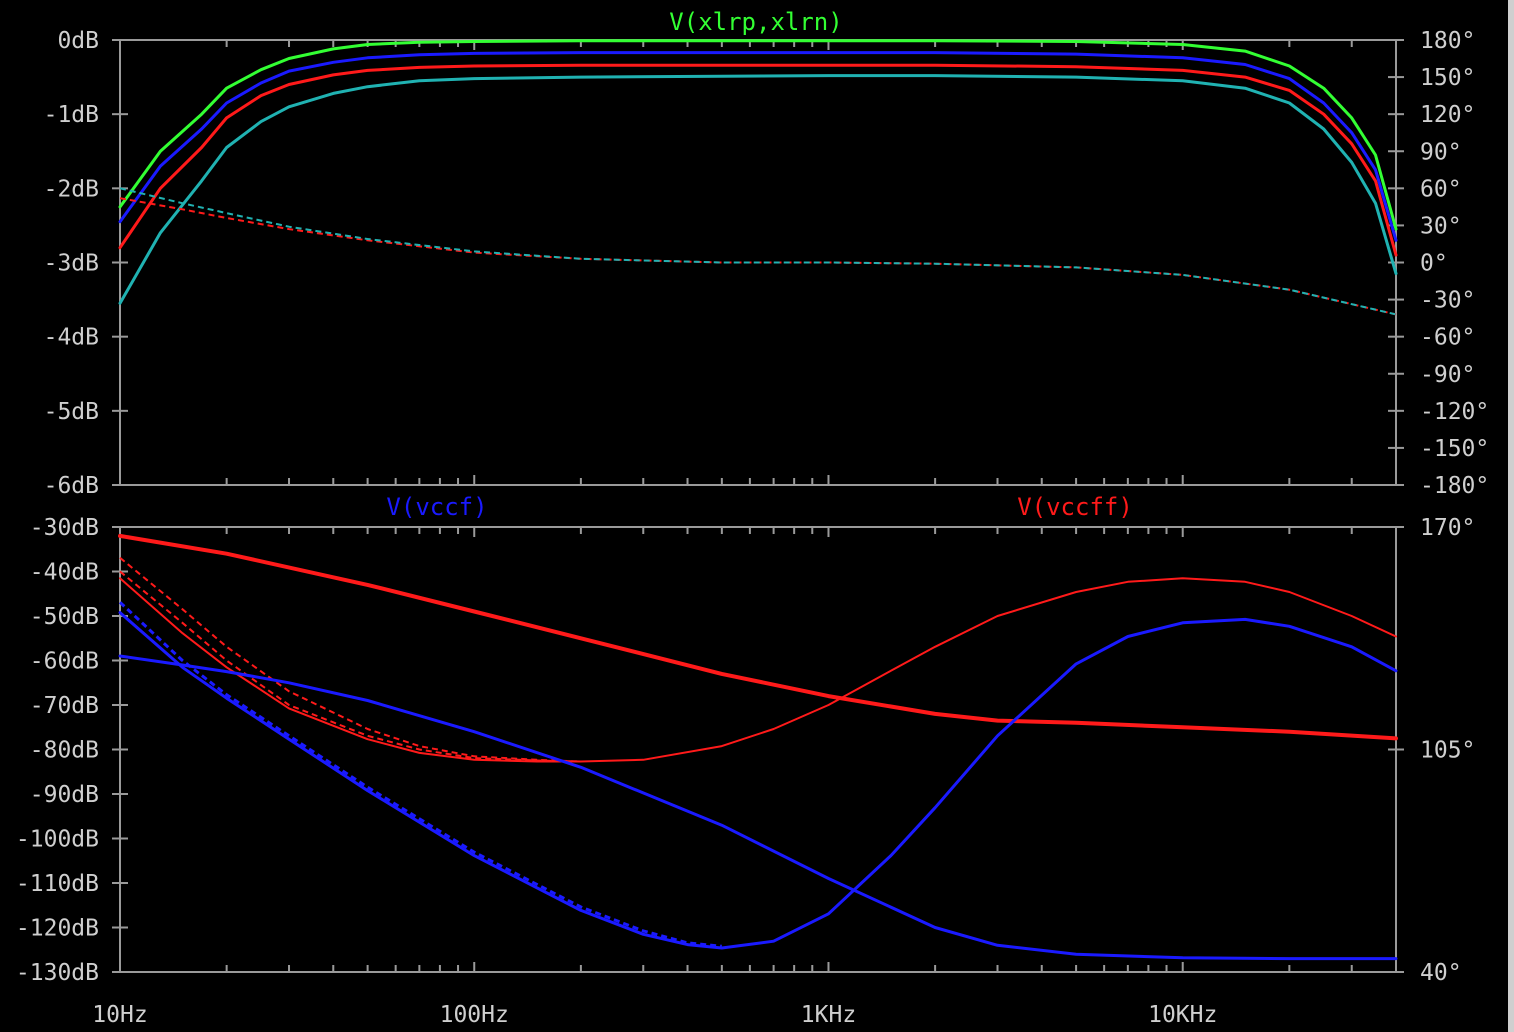  Describe the element at coordinates (57, 884) in the screenshot. I see `left-tick-label: -110dB` at that location.